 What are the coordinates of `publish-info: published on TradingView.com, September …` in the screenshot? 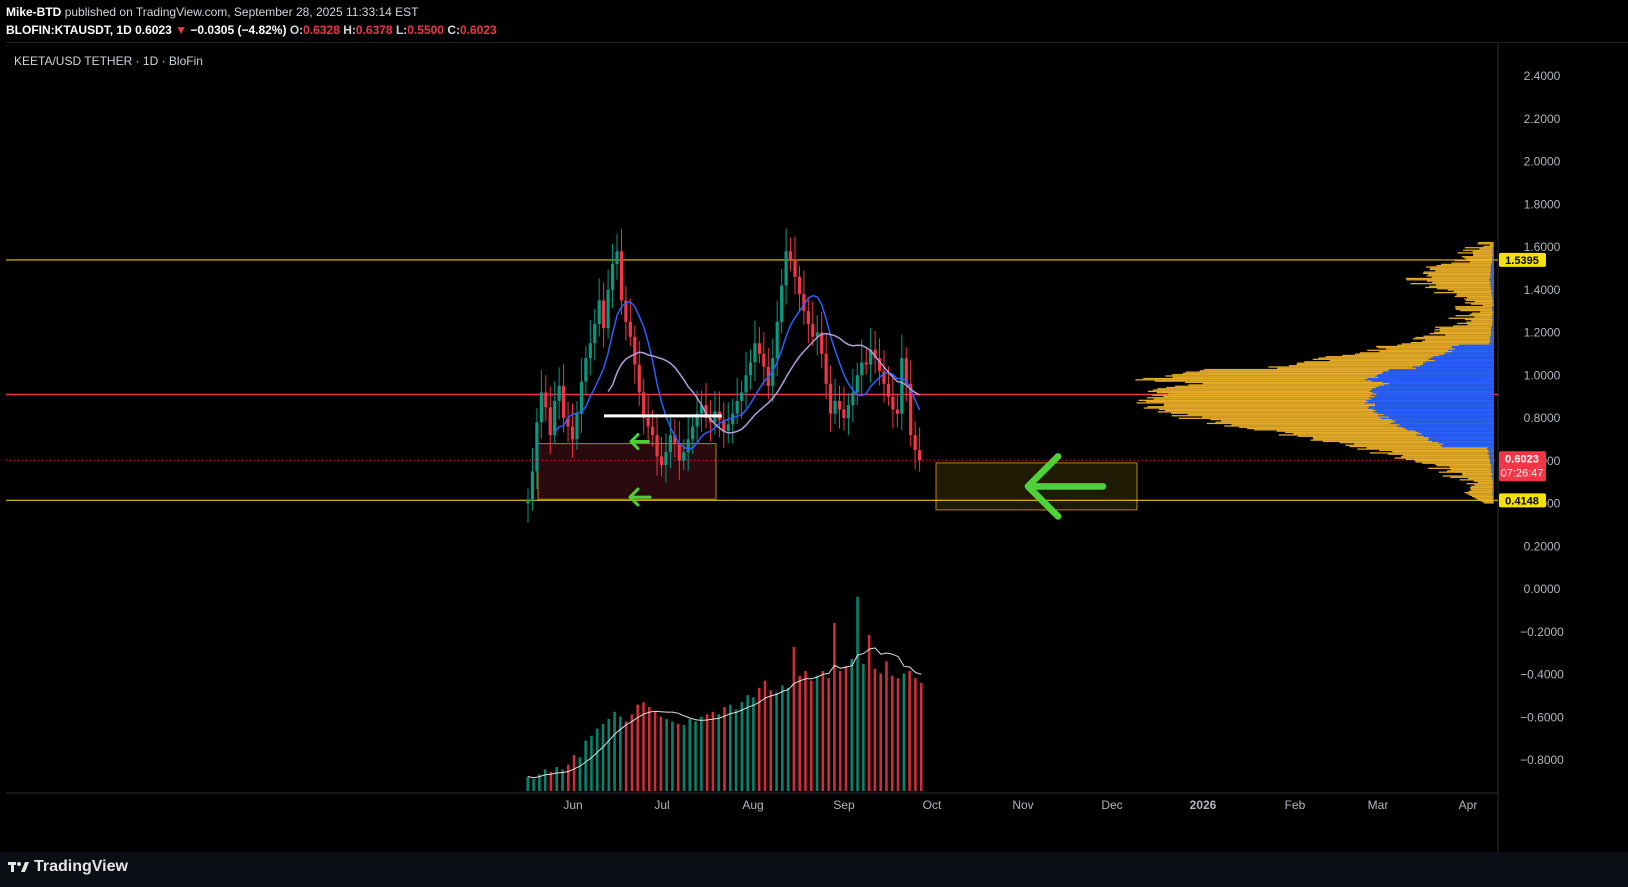 It's located at (242, 12).